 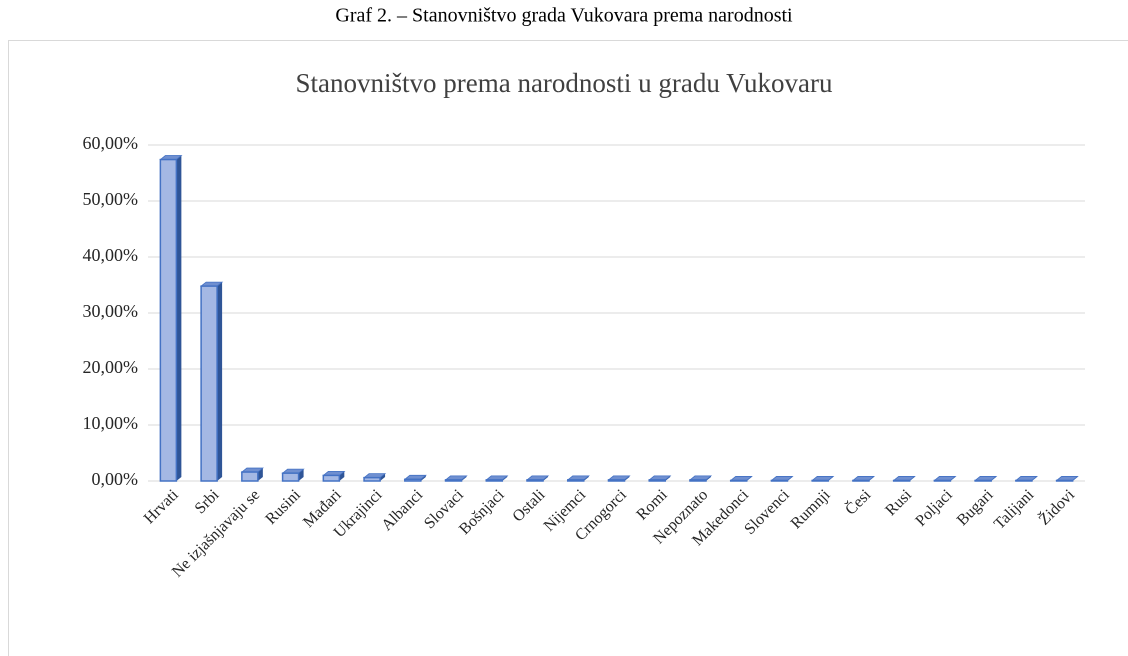 What do you see at coordinates (111, 255) in the screenshot?
I see `y-tick-label: 40,00%` at bounding box center [111, 255].